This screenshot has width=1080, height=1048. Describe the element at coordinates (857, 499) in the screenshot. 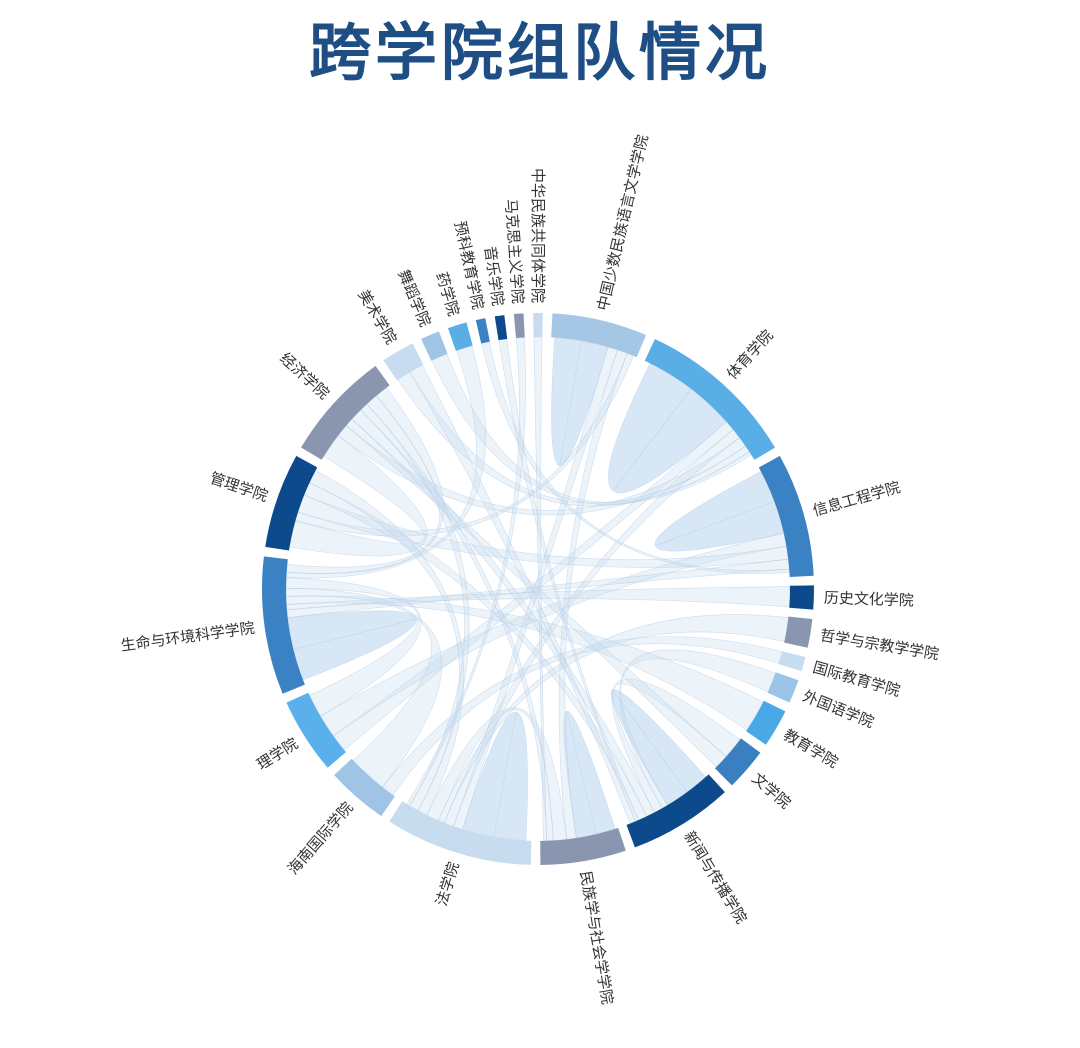

I see `node-label-2: 信息工程学院` at that location.